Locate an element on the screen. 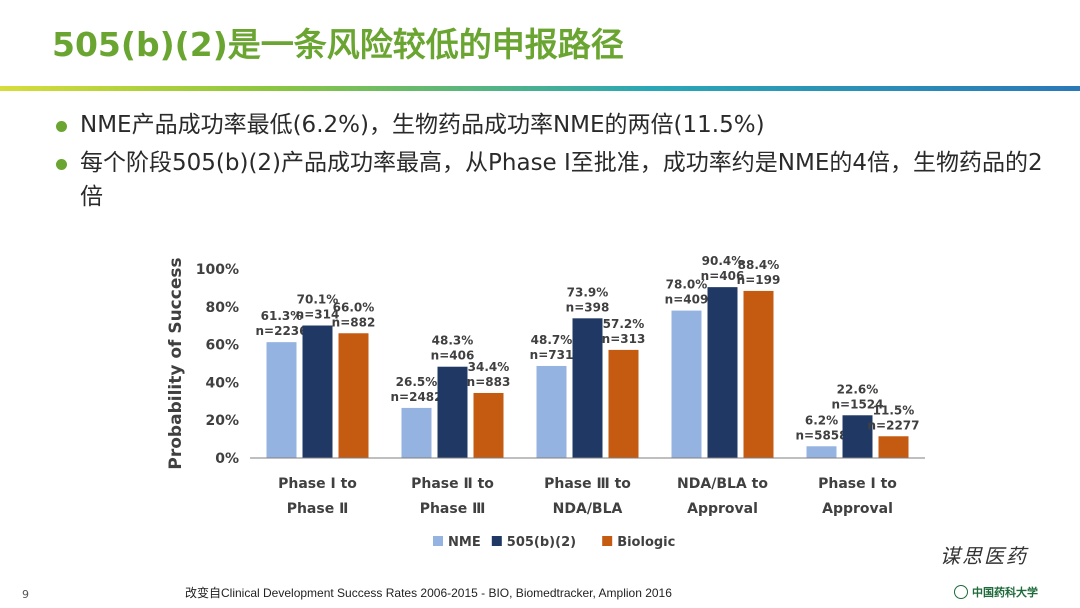 This screenshot has width=1080, height=608. bar-value-label: 22.6% is located at coordinates (858, 389).